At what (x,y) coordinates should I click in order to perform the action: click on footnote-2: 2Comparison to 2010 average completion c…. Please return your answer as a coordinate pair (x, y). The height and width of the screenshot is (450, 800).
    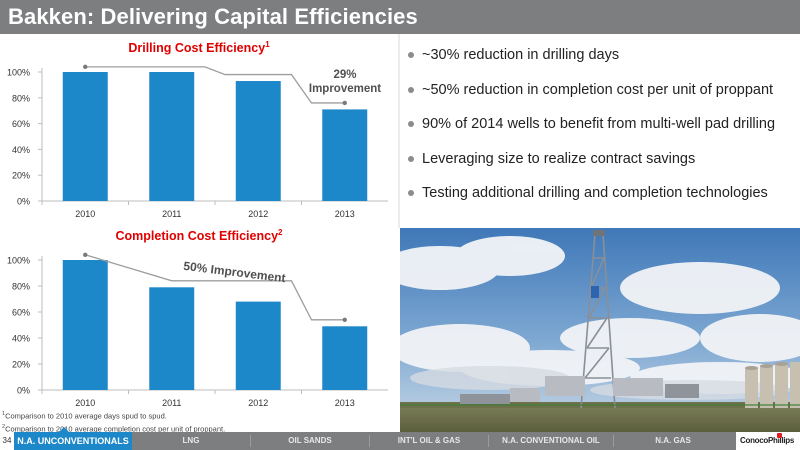
    Looking at the image, I should click on (114, 428).